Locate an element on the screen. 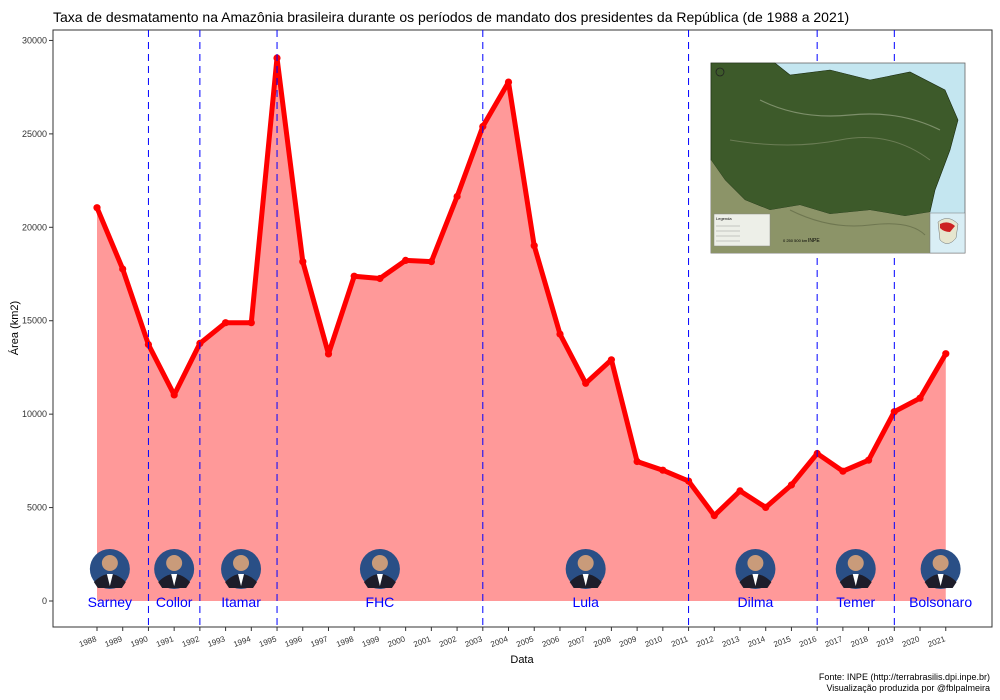 The width and height of the screenshot is (1000, 700). x-tick-label: 1995 is located at coordinates (268, 641).